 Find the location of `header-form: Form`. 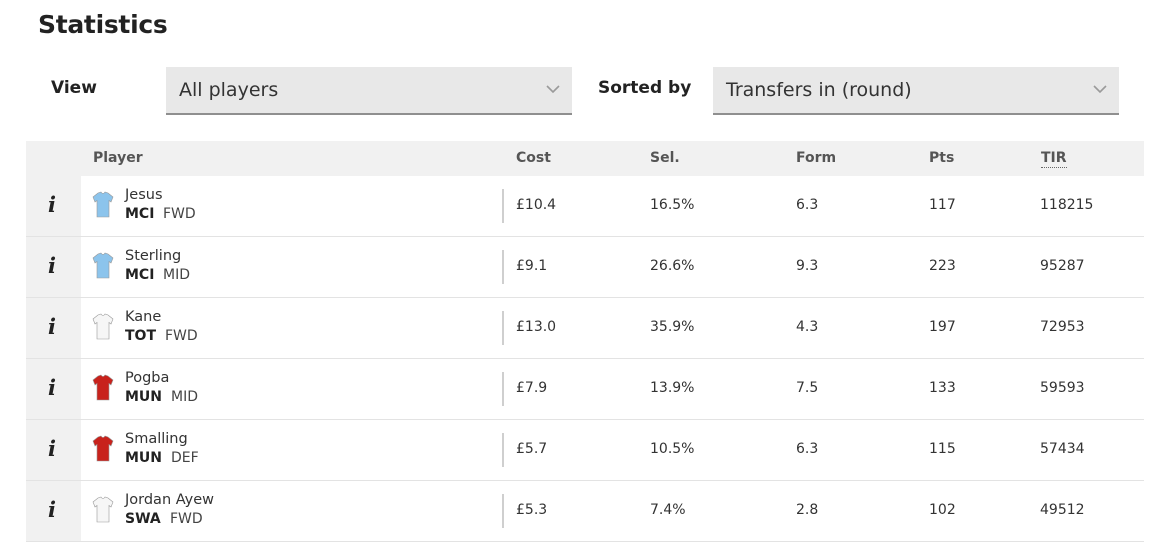

header-form: Form is located at coordinates (816, 158).